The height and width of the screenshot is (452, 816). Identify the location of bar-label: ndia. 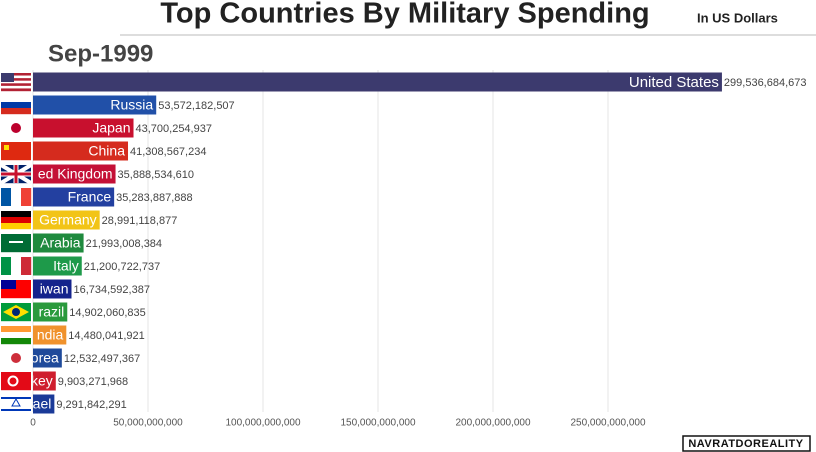
(50, 335).